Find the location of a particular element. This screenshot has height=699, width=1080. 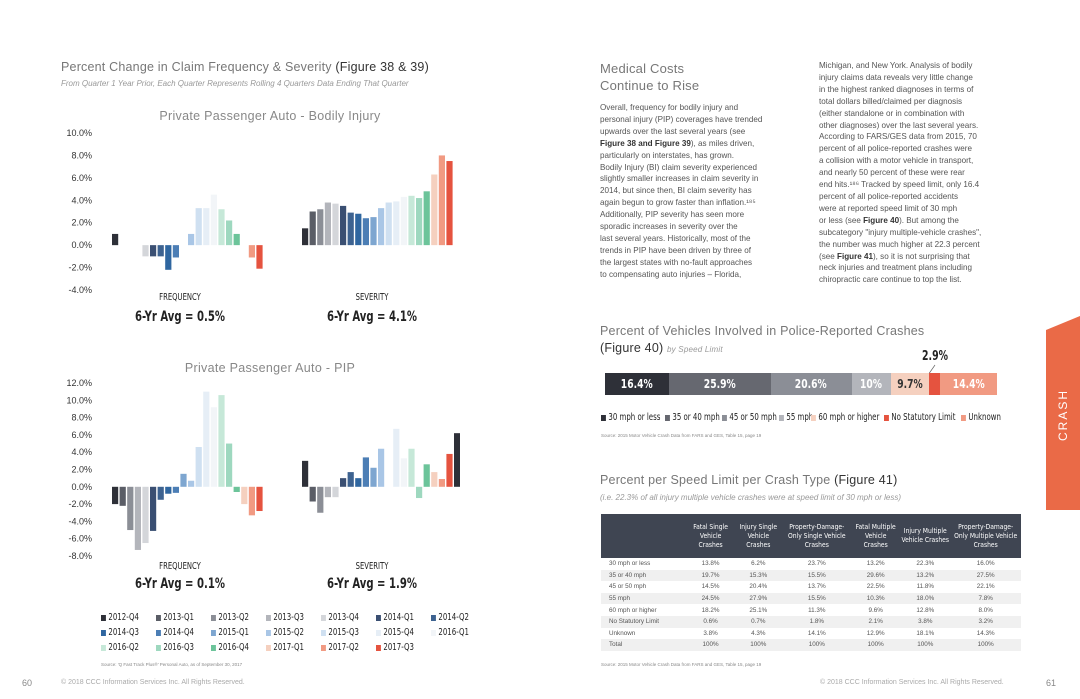

y-tick-label: -2.0% is located at coordinates (80, 504).